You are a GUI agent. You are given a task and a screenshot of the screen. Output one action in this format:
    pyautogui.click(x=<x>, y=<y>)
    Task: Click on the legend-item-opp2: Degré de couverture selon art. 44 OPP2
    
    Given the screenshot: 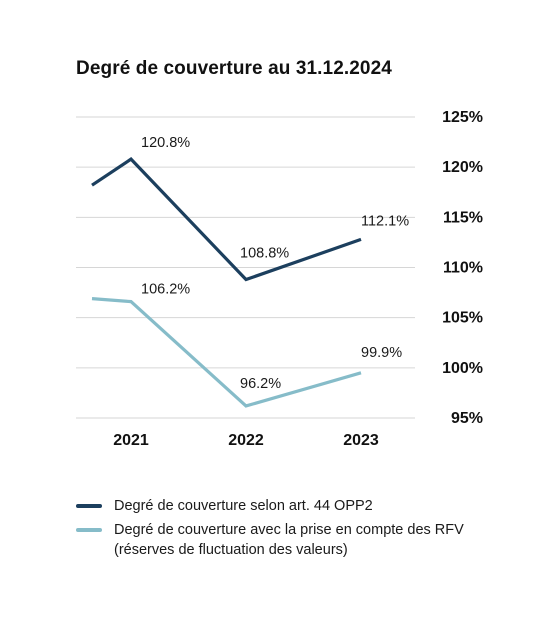 What is the action you would take?
    pyautogui.click(x=296, y=506)
    